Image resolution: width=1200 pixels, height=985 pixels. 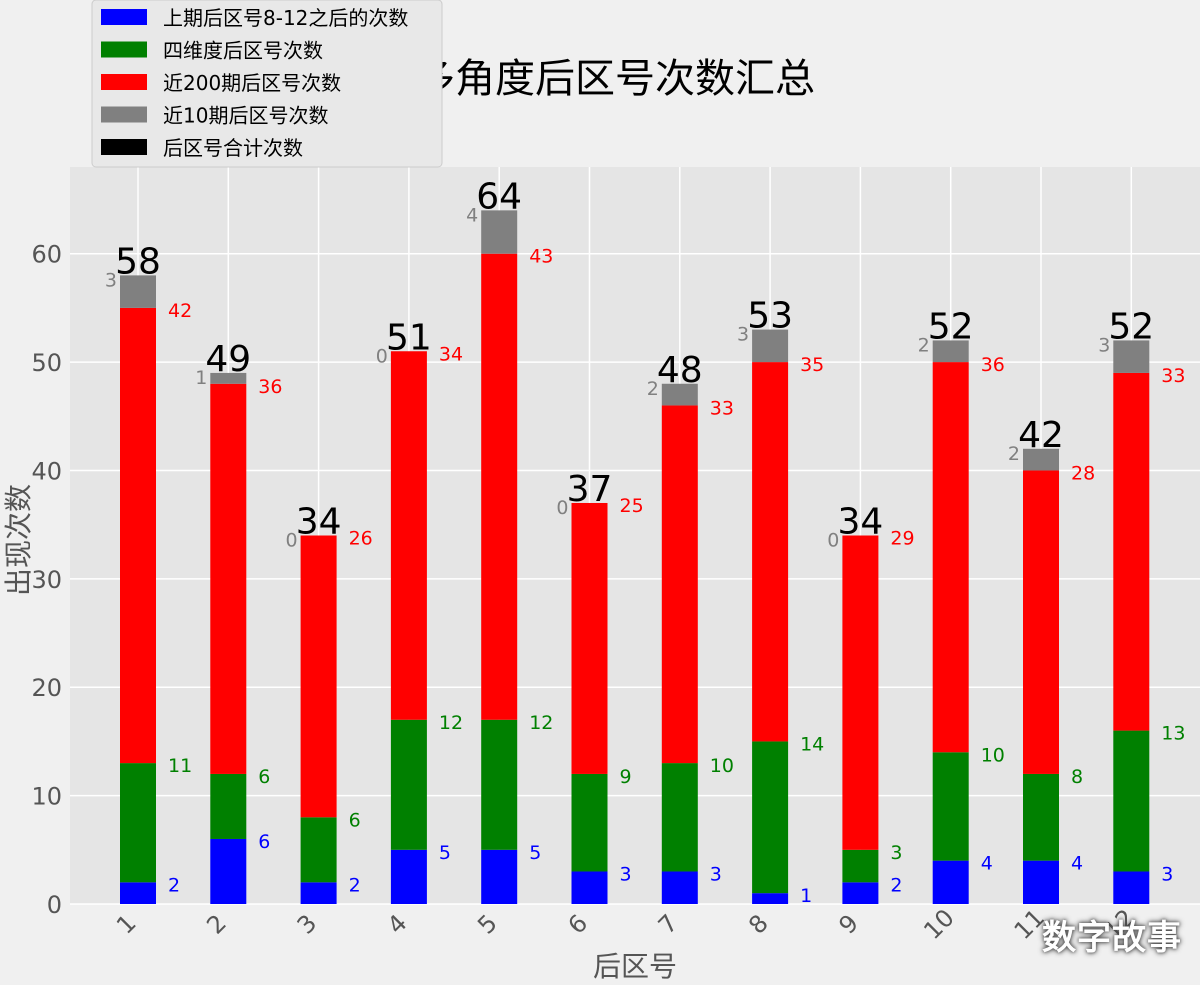 I want to click on data-label: 29, so click(x=902, y=539).